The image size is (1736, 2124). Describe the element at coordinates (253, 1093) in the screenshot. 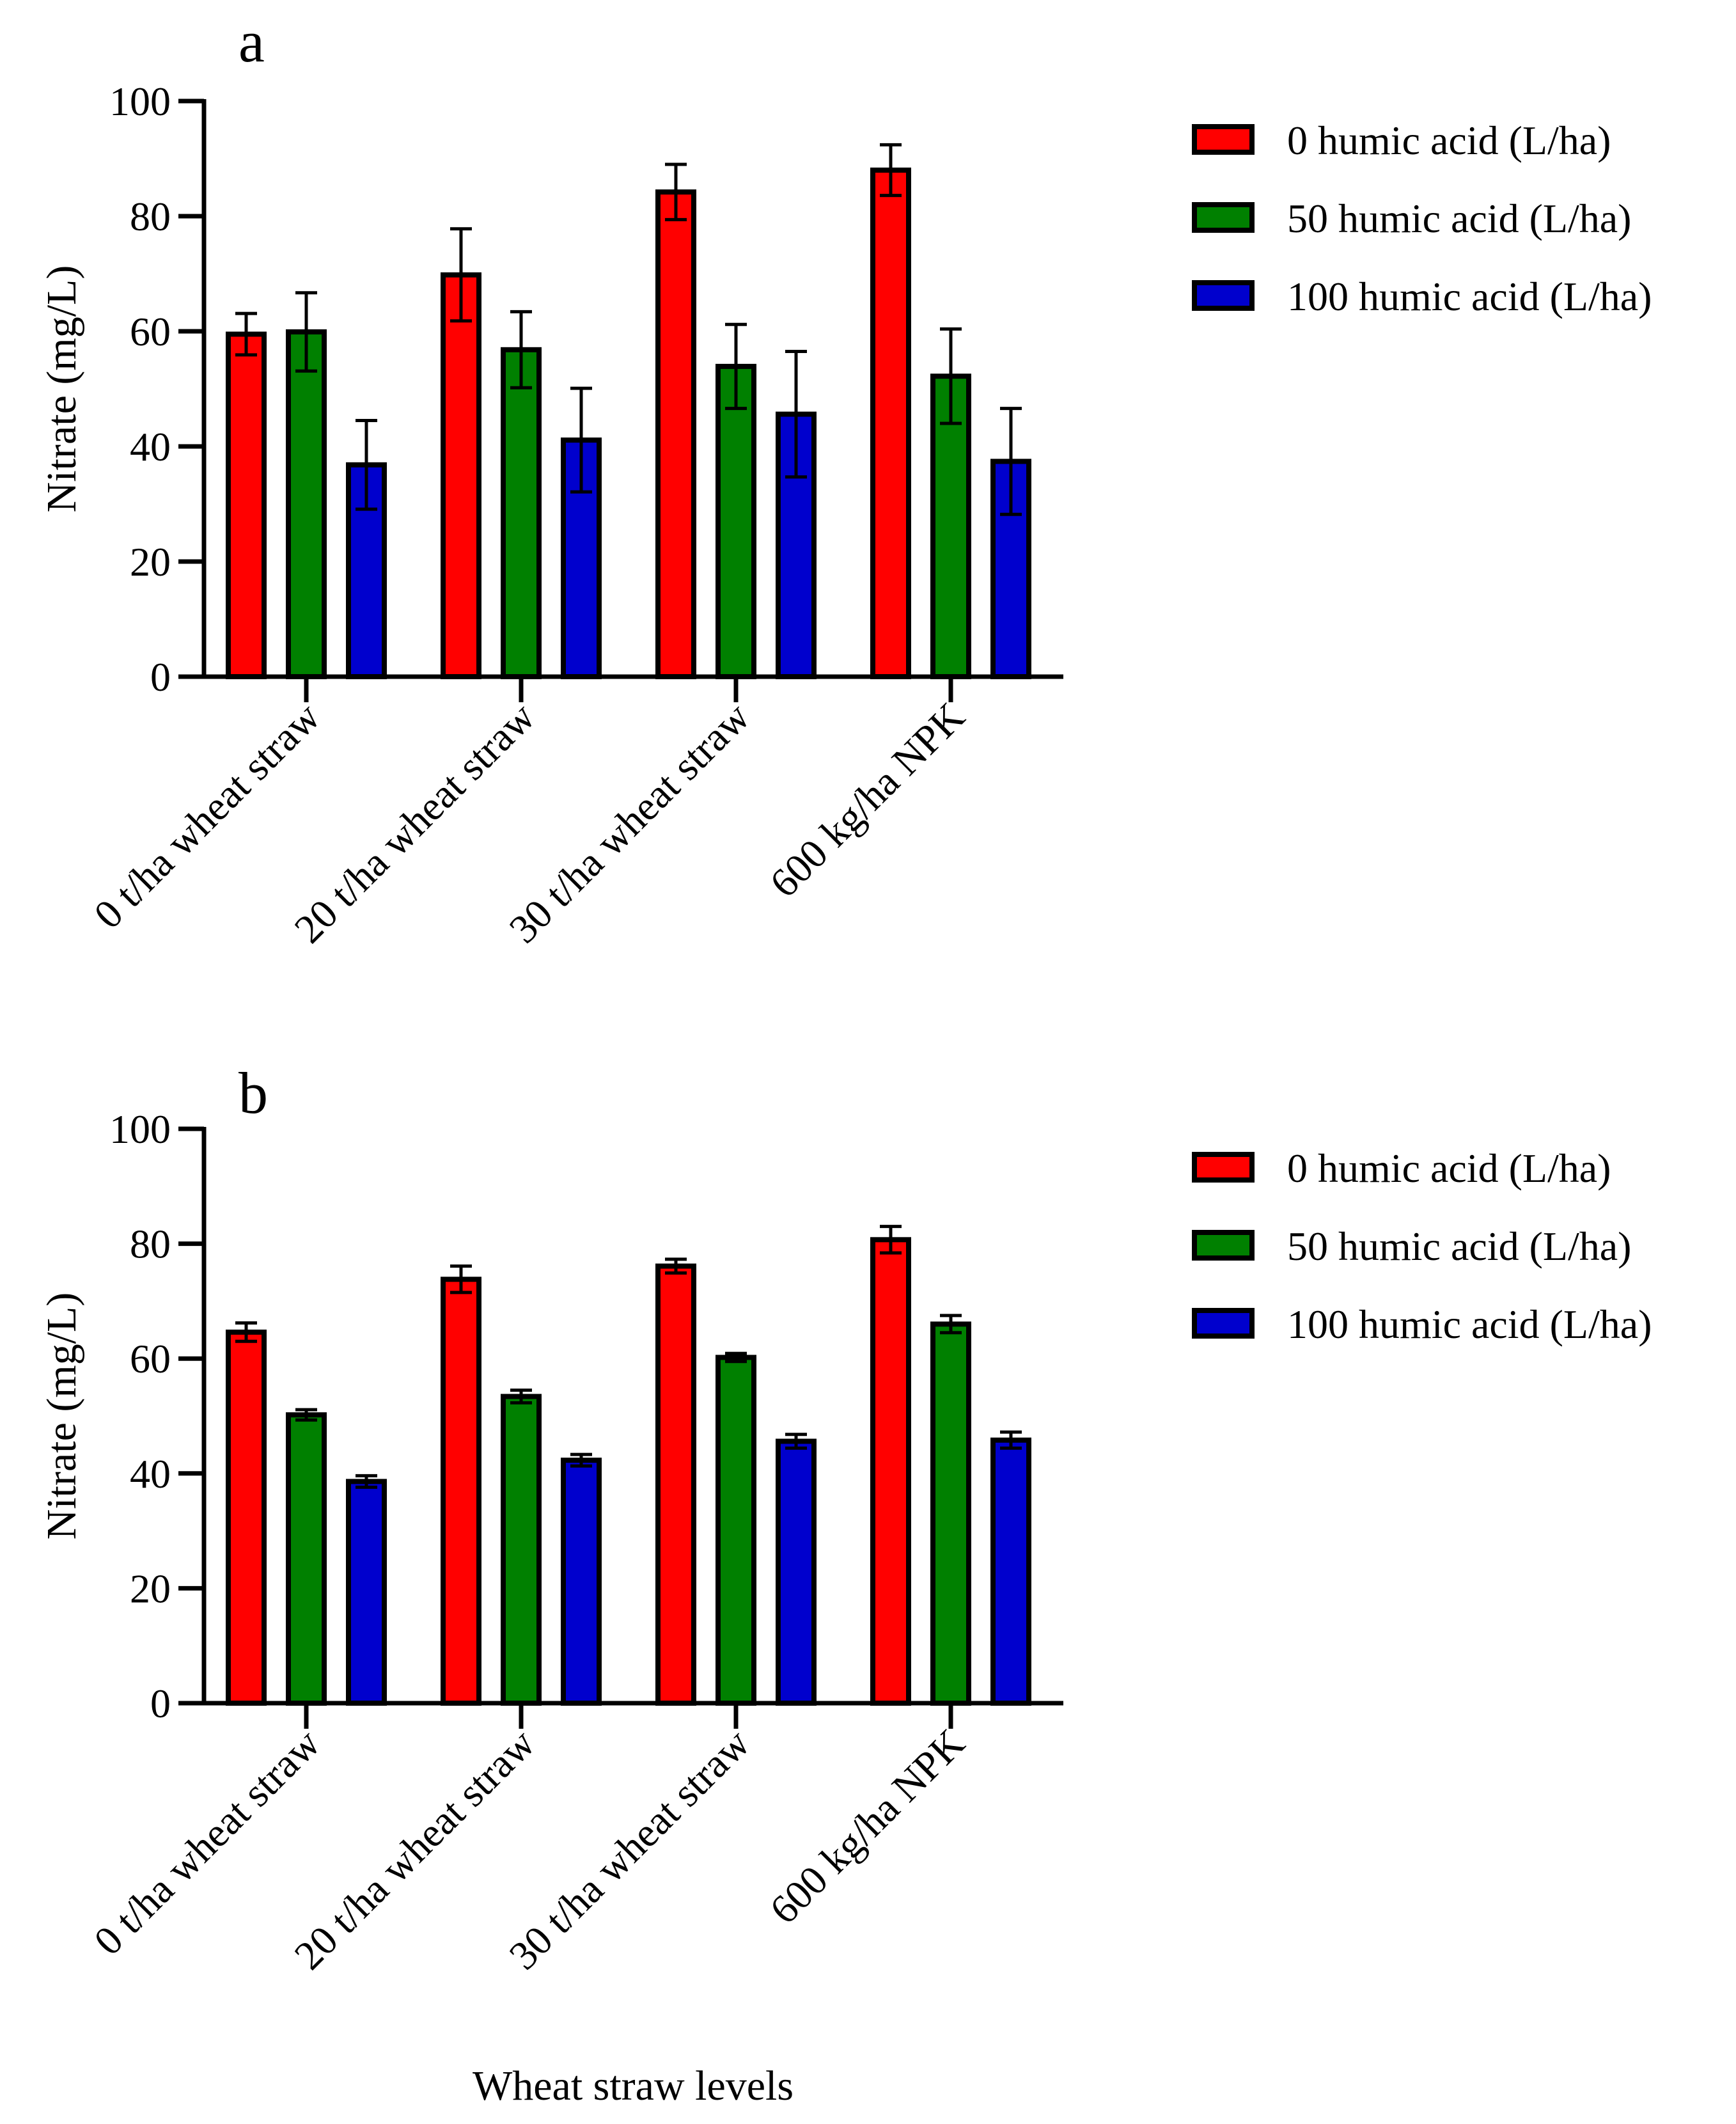

I see `panel-label: b` at that location.